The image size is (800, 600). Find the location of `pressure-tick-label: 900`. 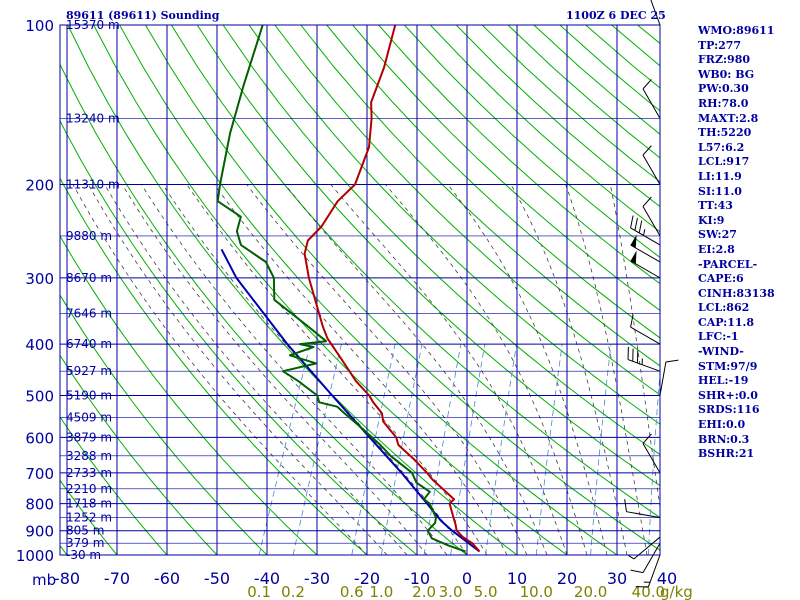

pressure-tick-label: 900 is located at coordinates (39, 532).